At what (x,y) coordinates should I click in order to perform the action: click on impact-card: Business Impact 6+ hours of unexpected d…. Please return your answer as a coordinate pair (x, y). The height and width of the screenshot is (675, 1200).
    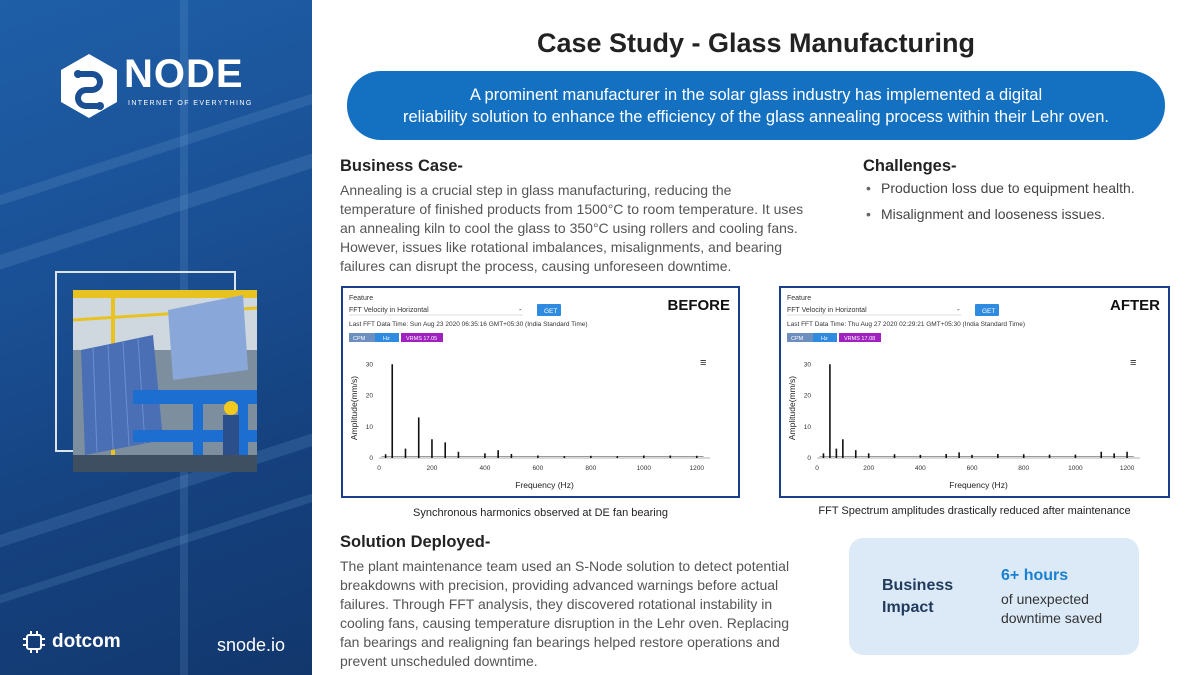
    Looking at the image, I should click on (994, 596).